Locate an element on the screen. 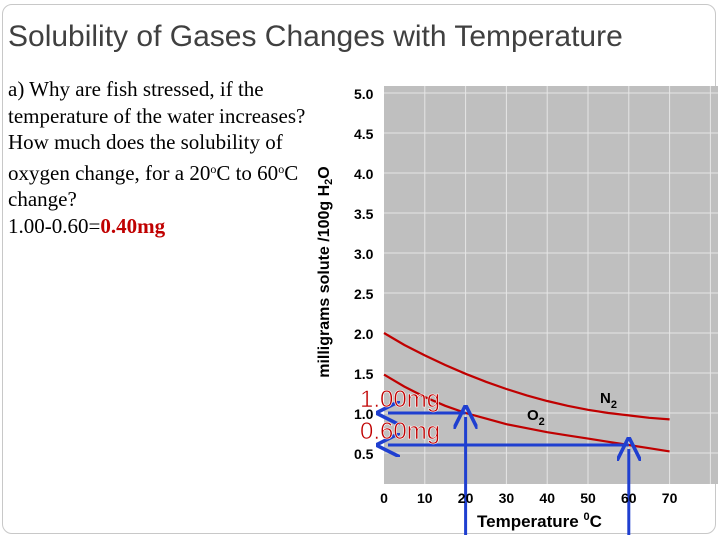 Image resolution: width=720 pixels, height=540 pixels. series-label-n2: N2 is located at coordinates (608, 400).